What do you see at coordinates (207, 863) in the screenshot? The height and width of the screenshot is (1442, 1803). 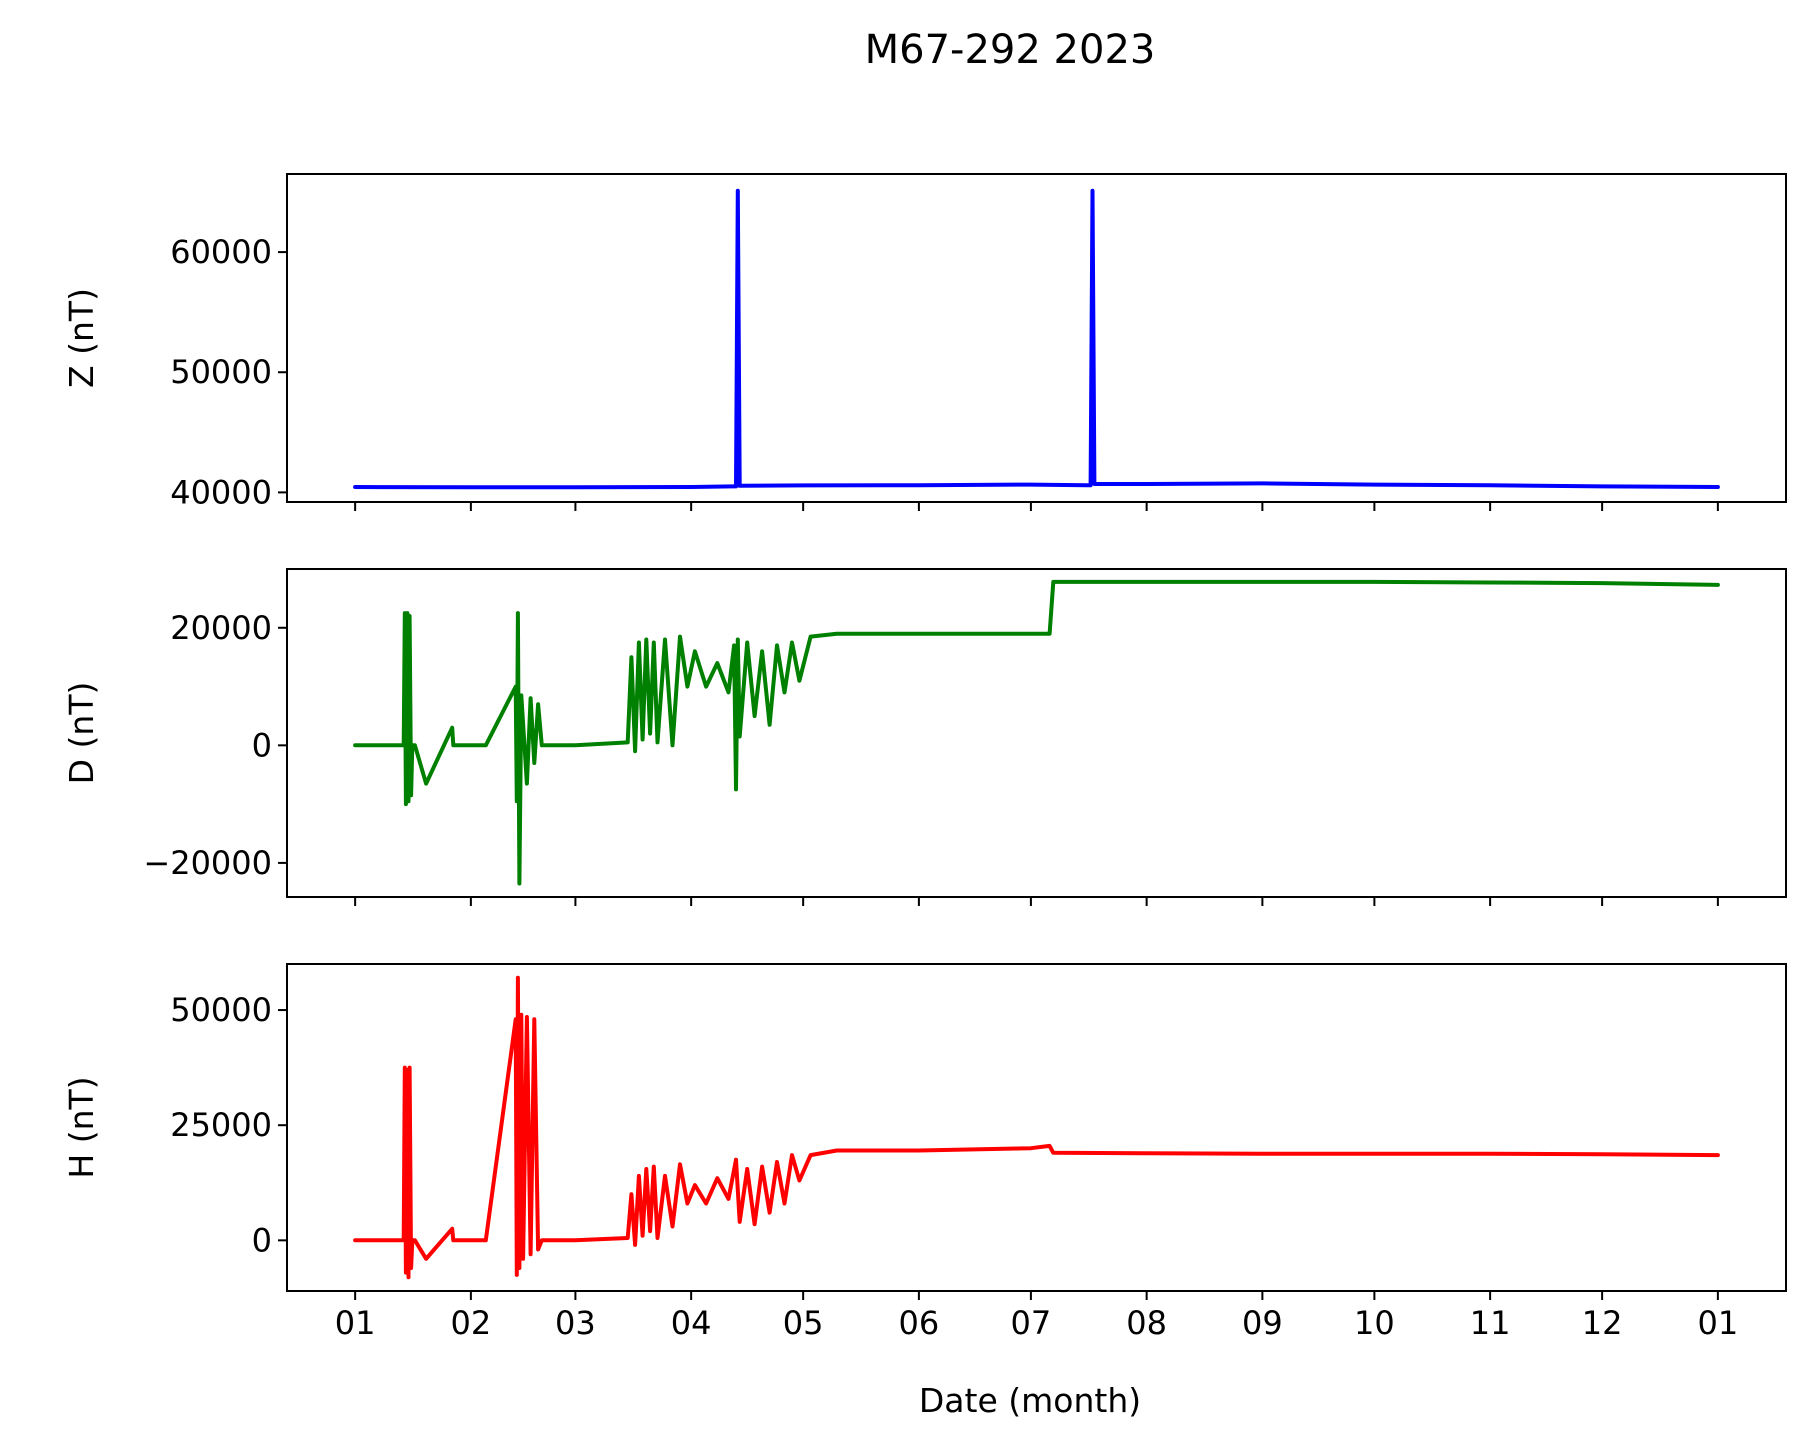 I see `d-ytick-label: −20000` at bounding box center [207, 863].